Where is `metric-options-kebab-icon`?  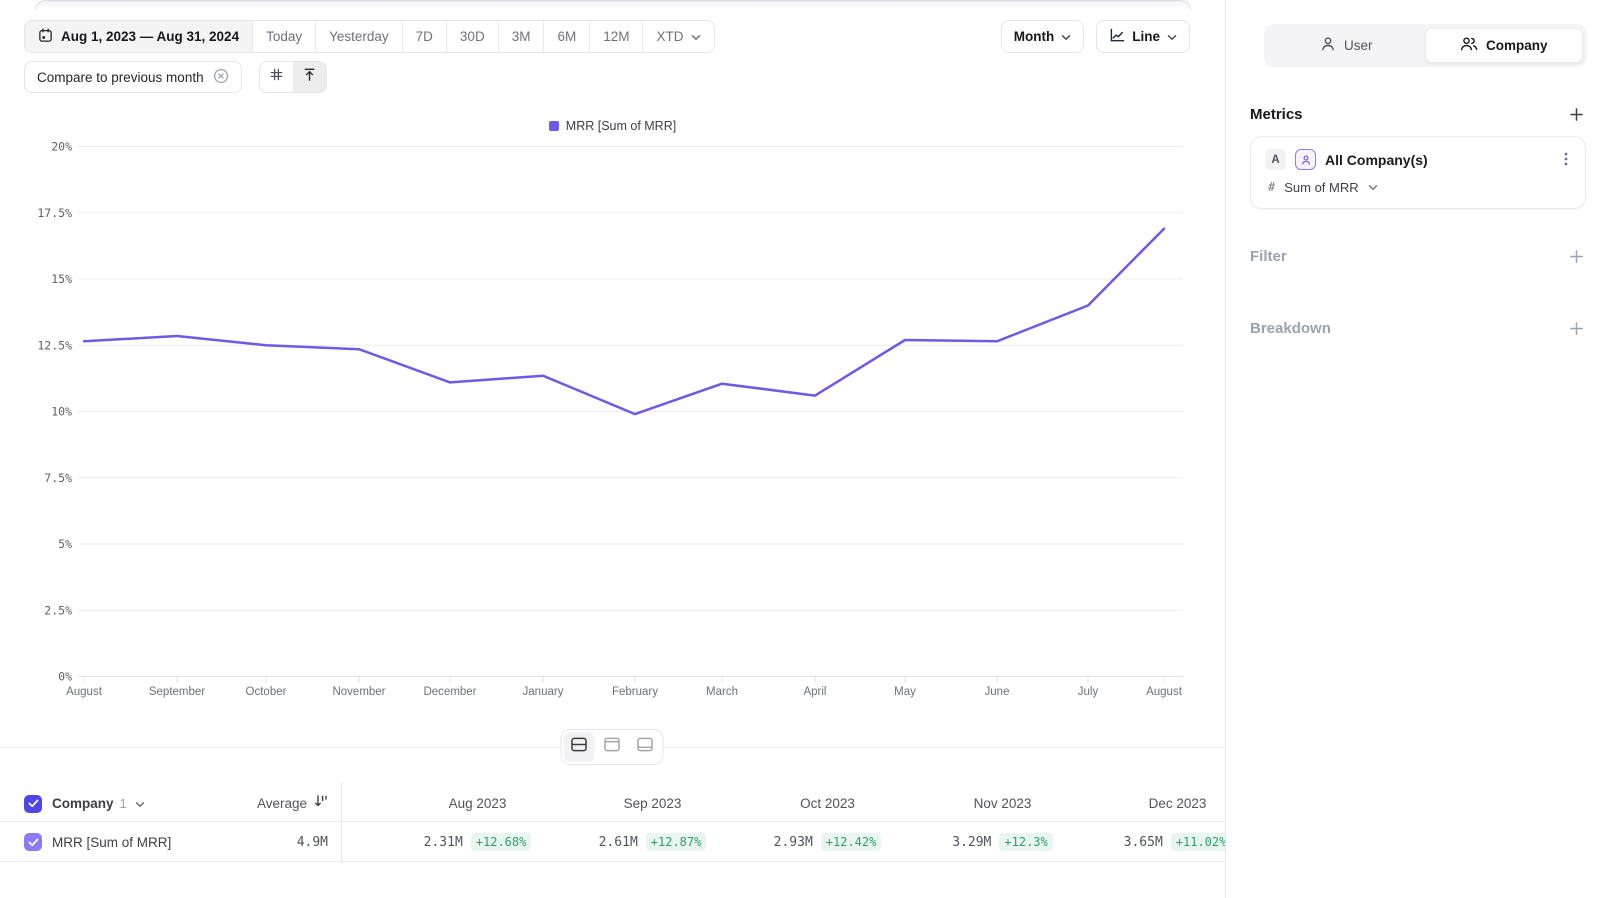
metric-options-kebab-icon is located at coordinates (1566, 161).